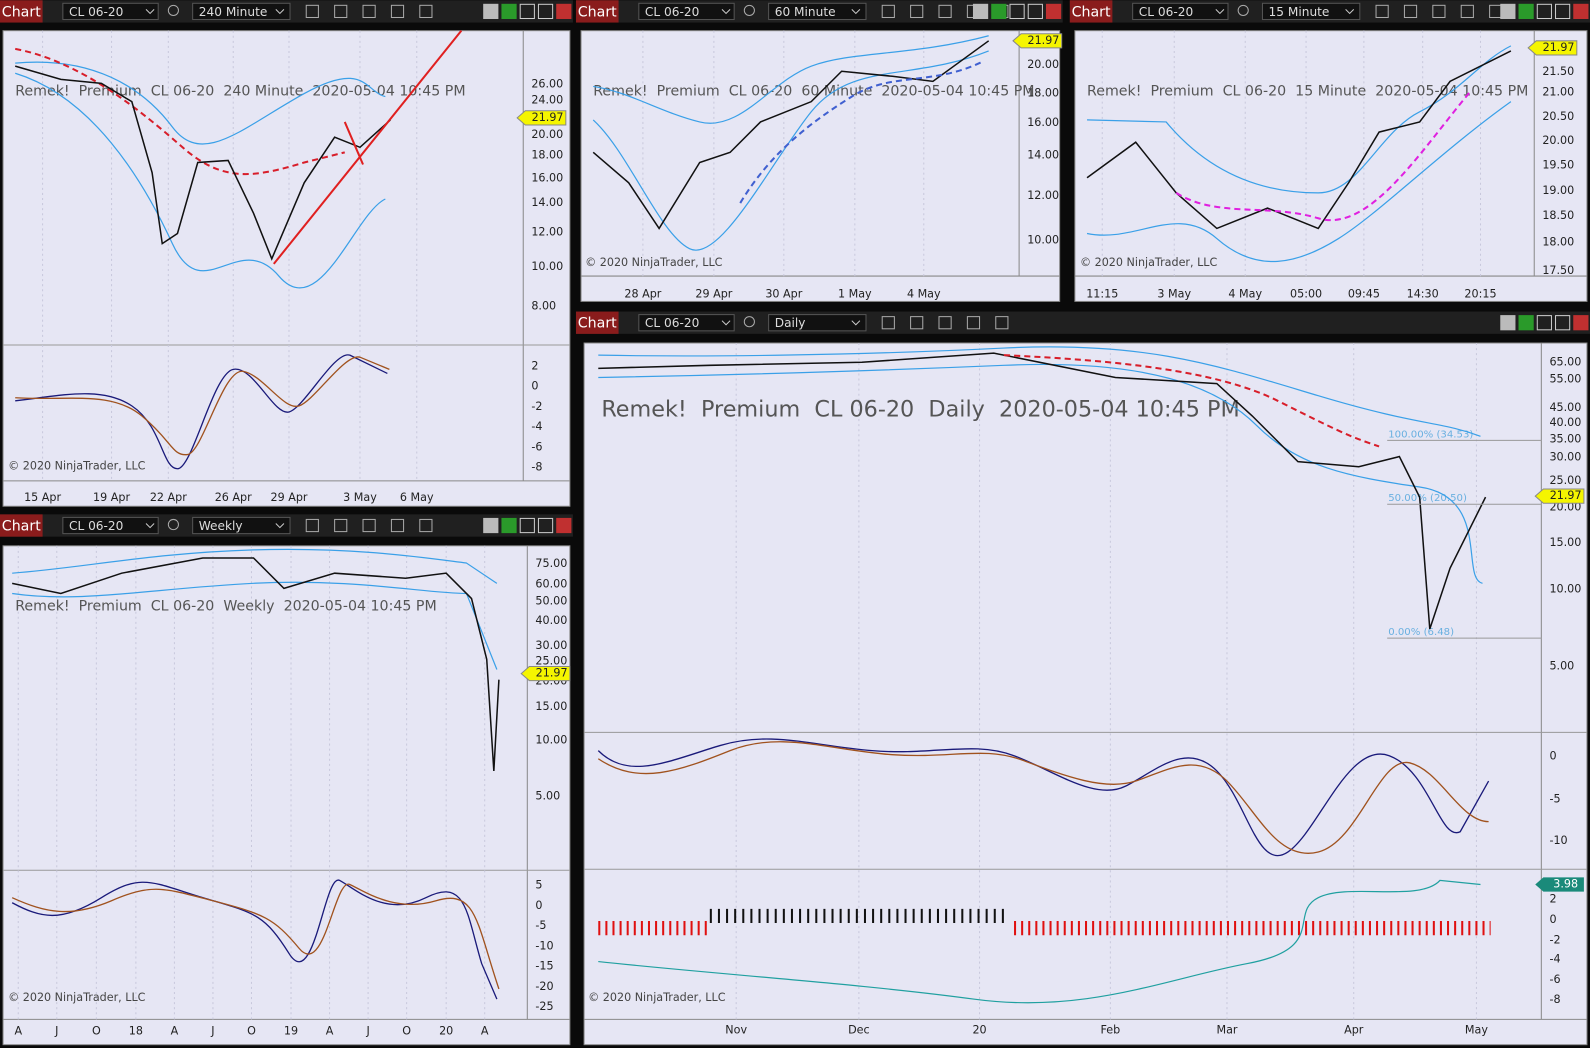  I want to click on dropdown-arrow, so click(1220, 12).